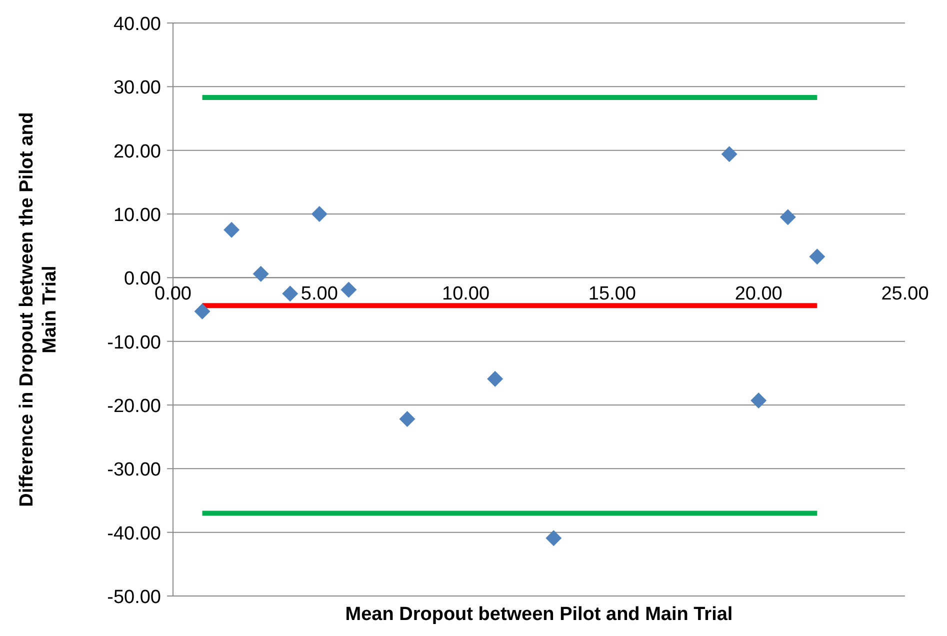  Describe the element at coordinates (134, 343) in the screenshot. I see `y-tick-label: -10.00` at that location.